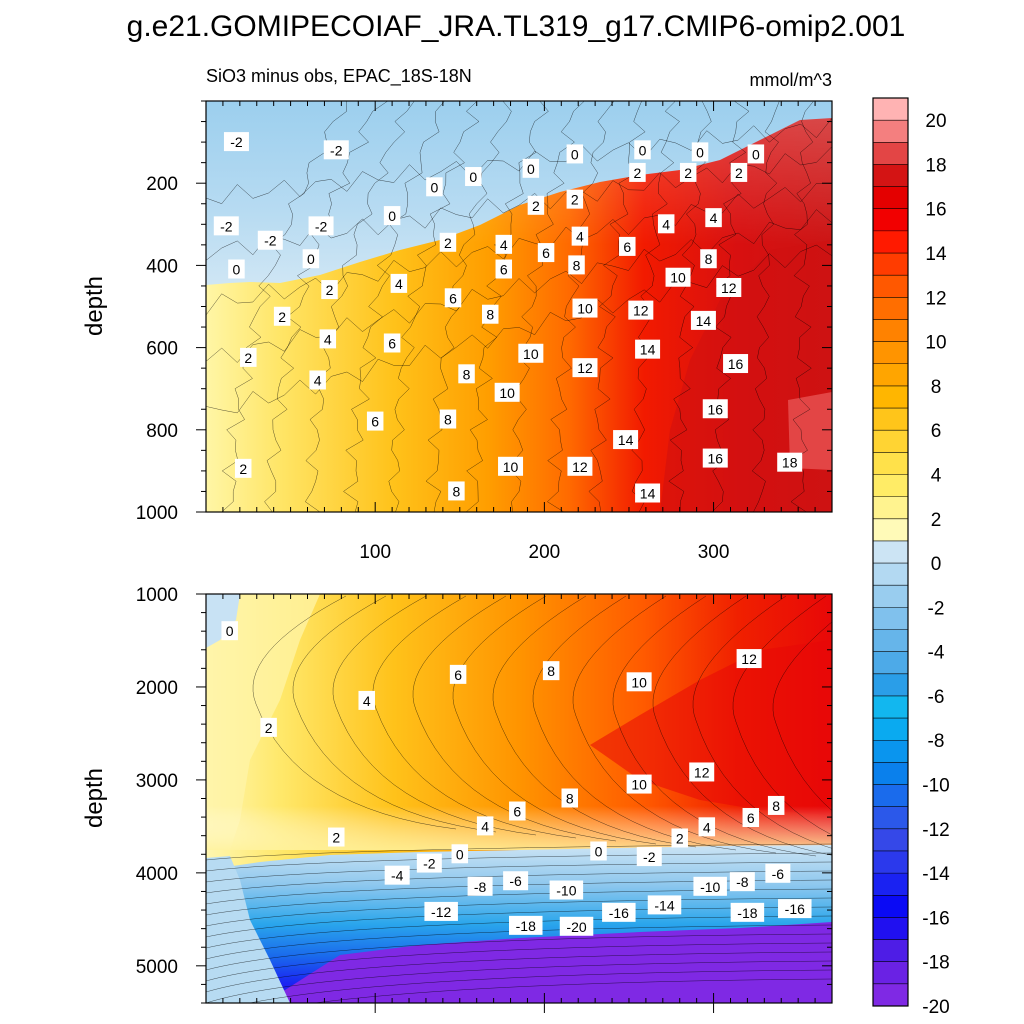 The image size is (1024, 1024). I want to click on contour-label-text: 18, so click(790, 463).